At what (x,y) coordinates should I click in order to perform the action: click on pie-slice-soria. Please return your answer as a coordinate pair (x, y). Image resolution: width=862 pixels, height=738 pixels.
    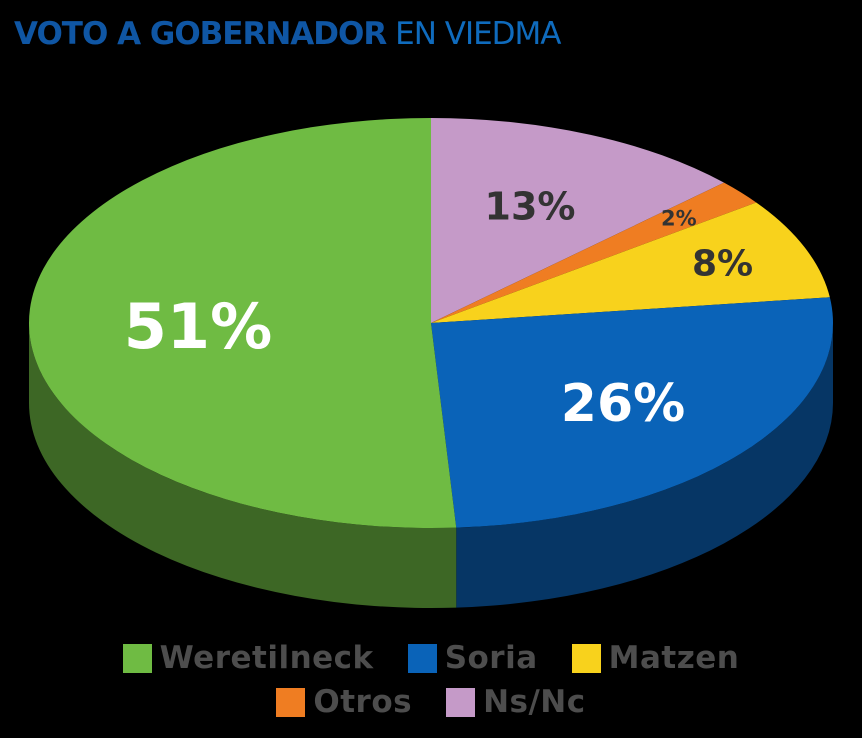
    Looking at the image, I should click on (632, 412).